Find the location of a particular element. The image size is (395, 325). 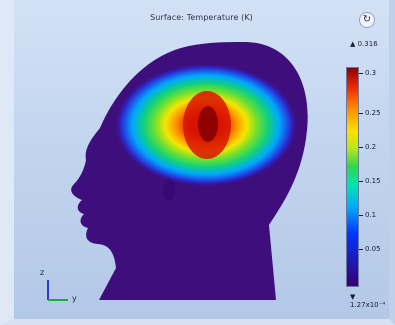

colorbar-tick-0-05: 0.05 is located at coordinates (370, 249).